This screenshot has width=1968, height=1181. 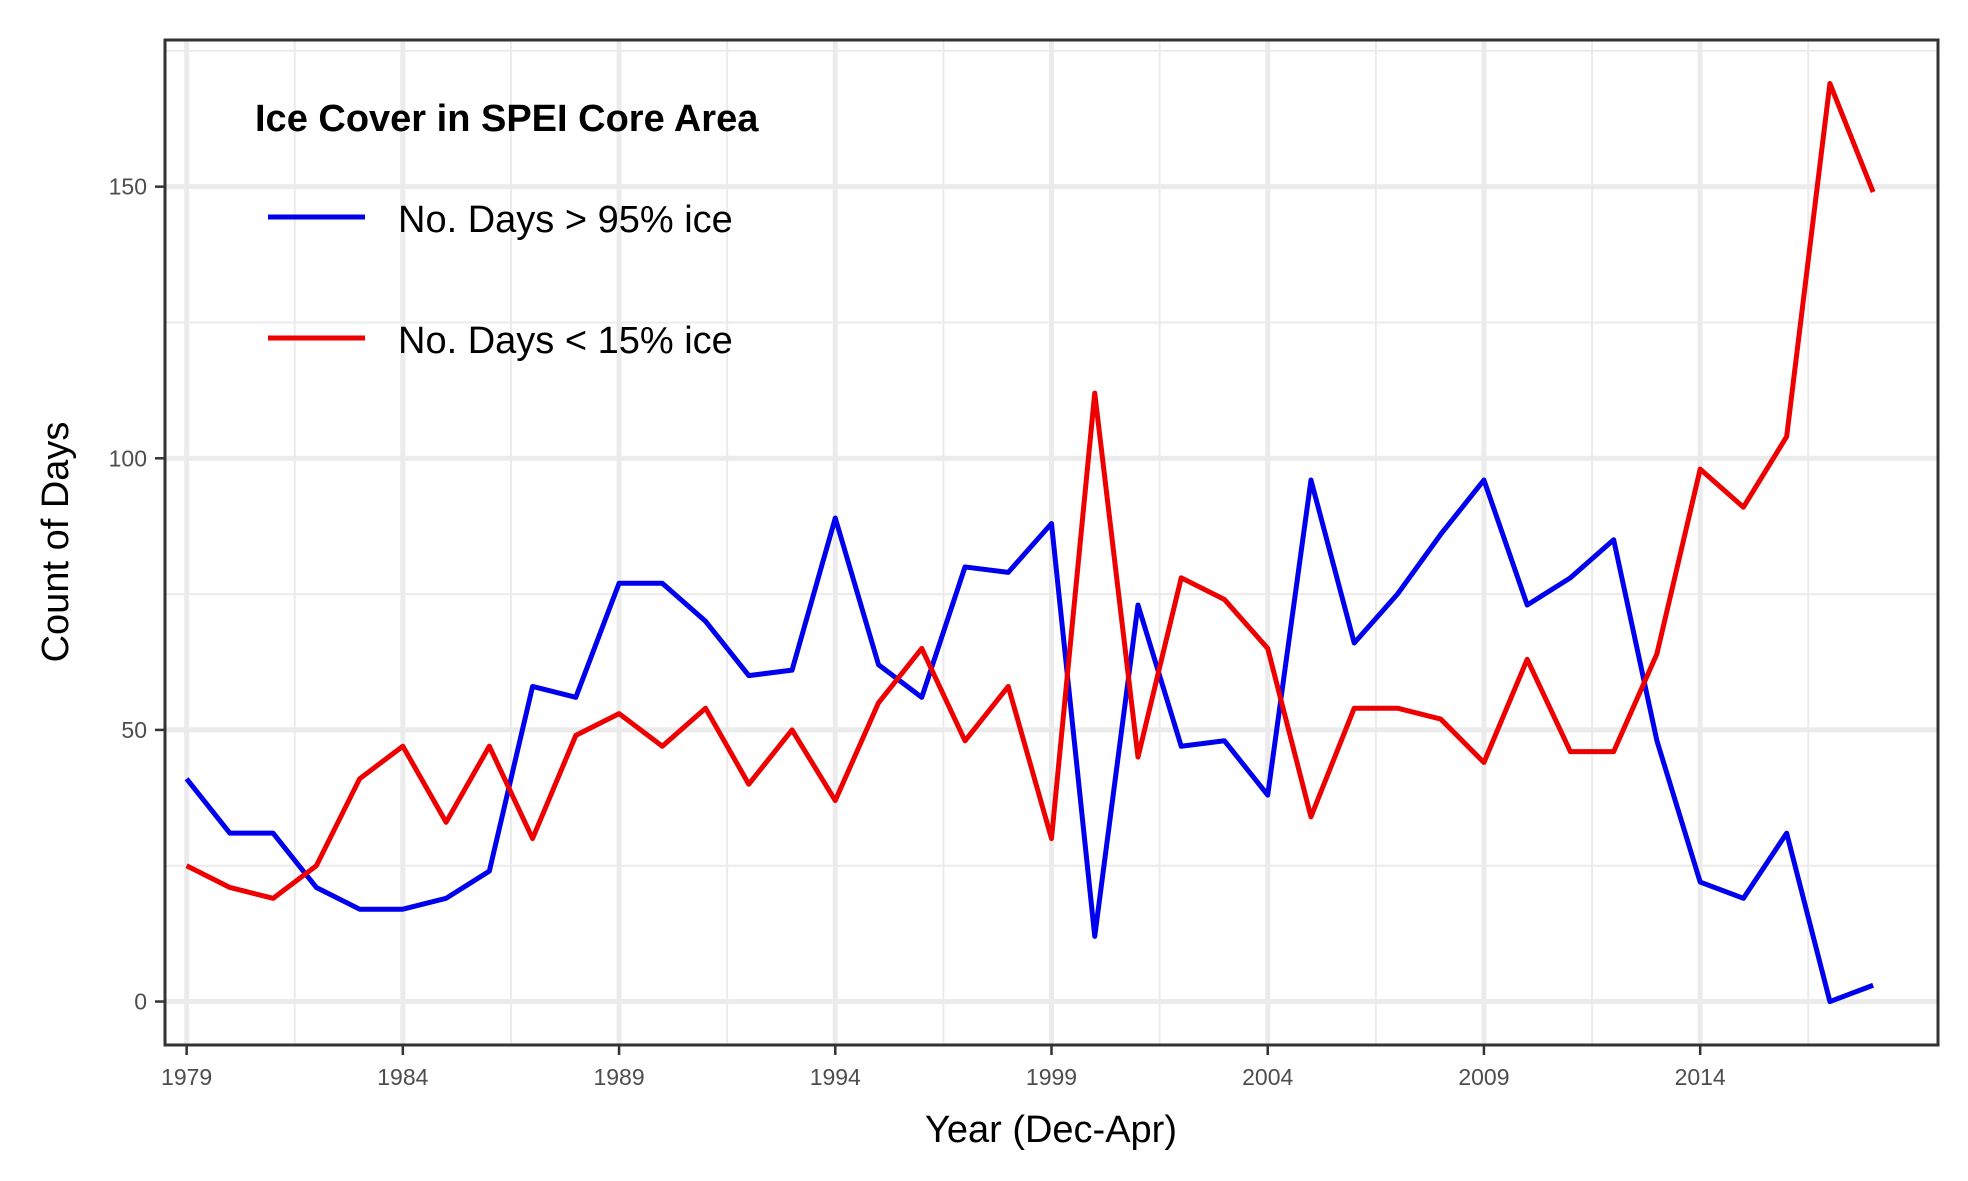 What do you see at coordinates (137, 594) in the screenshot?
I see `y-axis: 0 50 100 150` at bounding box center [137, 594].